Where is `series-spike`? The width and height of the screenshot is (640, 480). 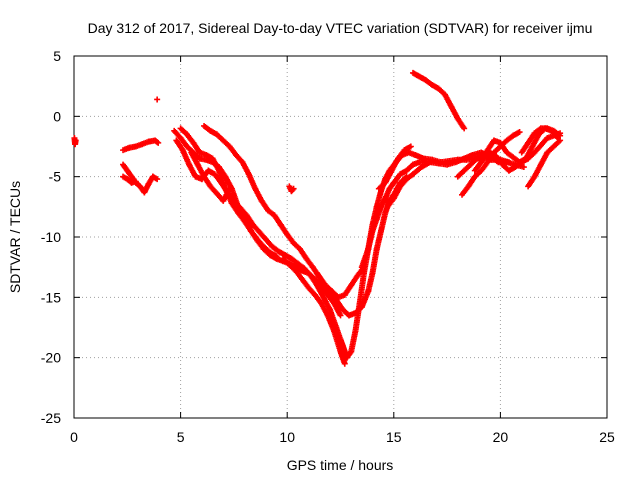
series-spike is located at coordinates (157, 99).